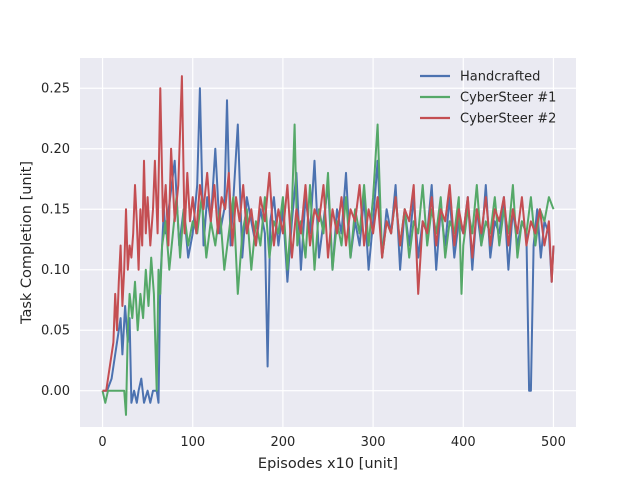 The width and height of the screenshot is (640, 480). What do you see at coordinates (282, 442) in the screenshot?
I see `x-tick-label: 200` at bounding box center [282, 442].